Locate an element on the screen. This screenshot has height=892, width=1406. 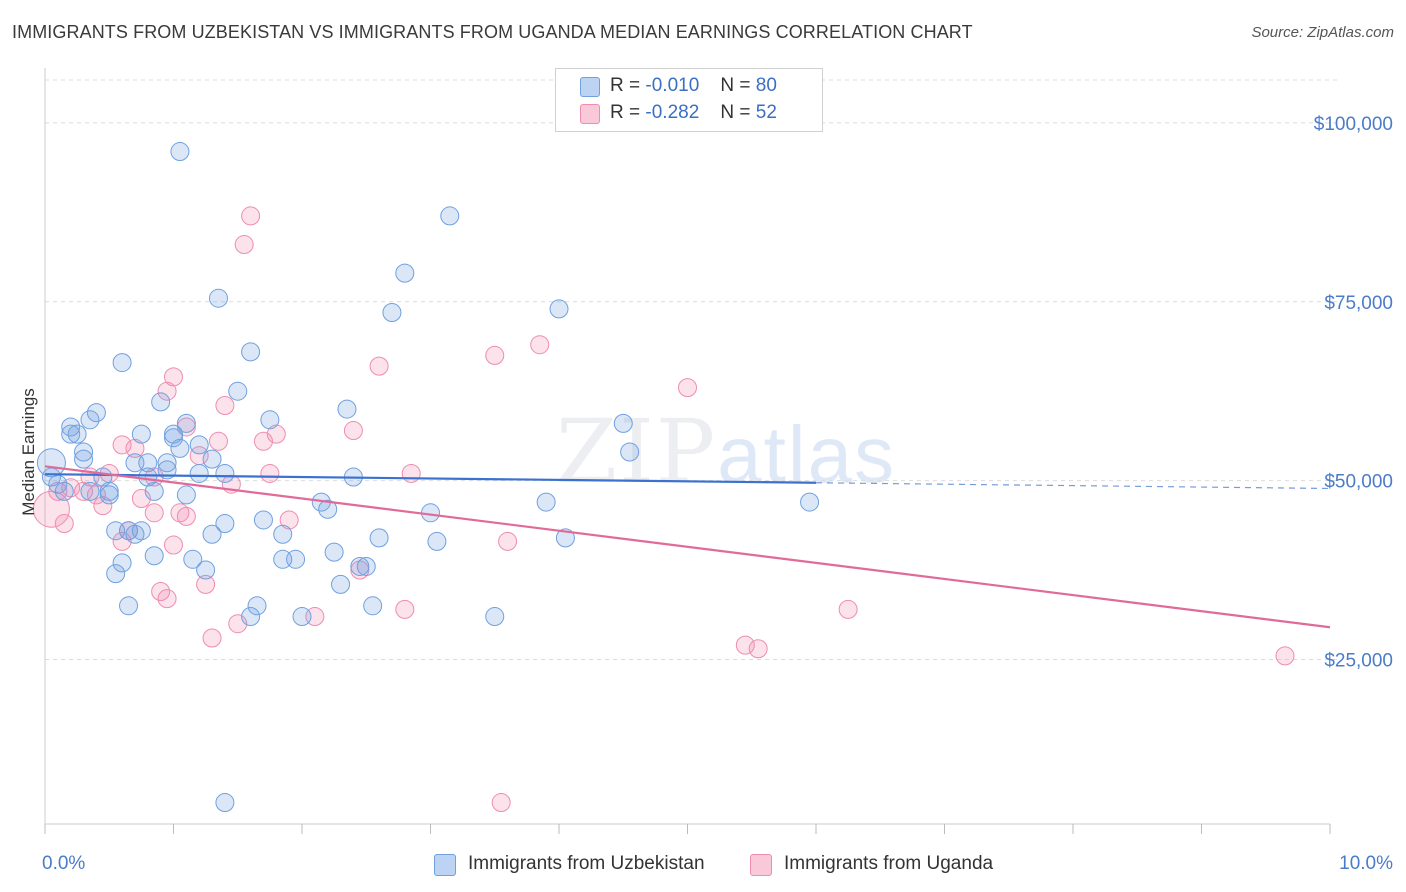
y-tick-label: $75,000 is located at coordinates (1358, 303).